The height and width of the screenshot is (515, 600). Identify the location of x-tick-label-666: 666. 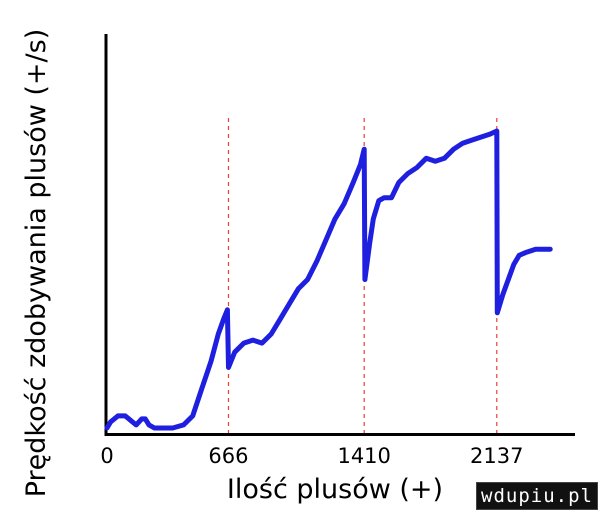
(228, 456).